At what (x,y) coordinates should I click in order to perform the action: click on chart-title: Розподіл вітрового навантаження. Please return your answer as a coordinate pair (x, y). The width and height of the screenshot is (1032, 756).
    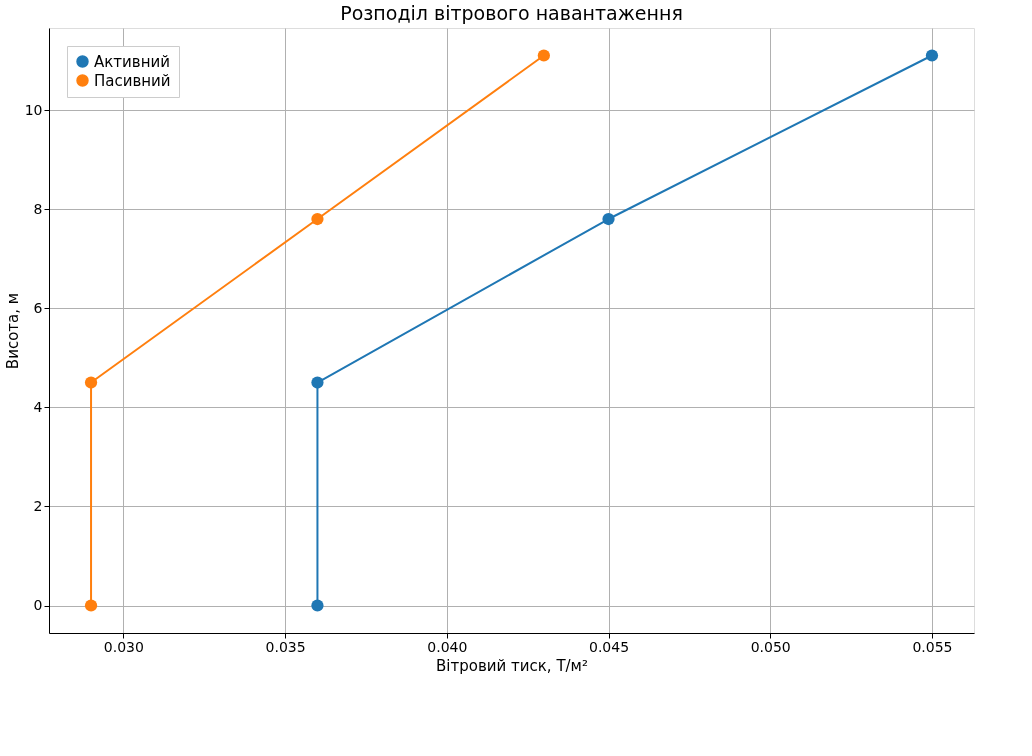
    Looking at the image, I should click on (511, 13).